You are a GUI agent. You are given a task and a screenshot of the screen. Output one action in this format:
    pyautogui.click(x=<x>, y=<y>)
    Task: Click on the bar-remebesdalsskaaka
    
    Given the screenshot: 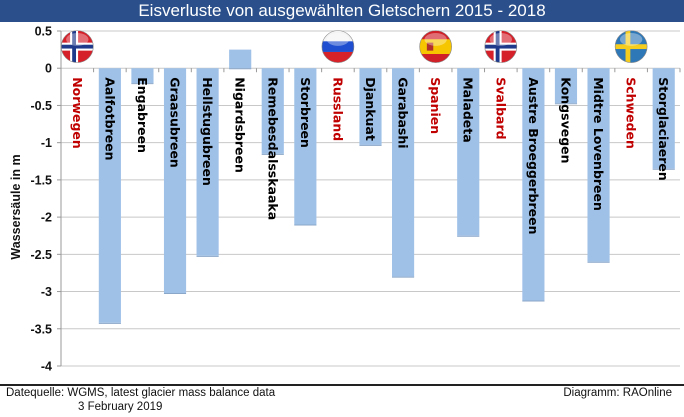 What is the action you would take?
    pyautogui.click(x=272, y=111)
    